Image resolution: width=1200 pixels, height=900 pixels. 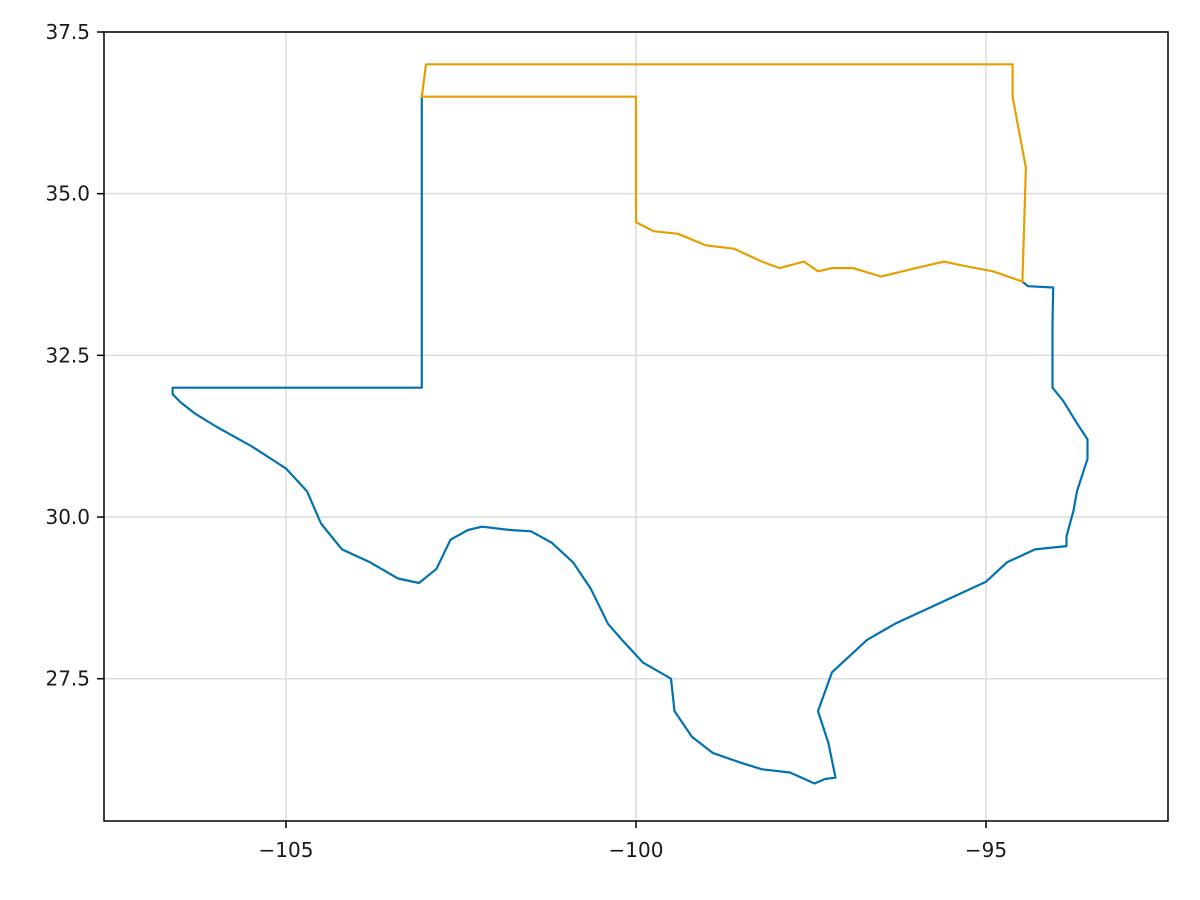 What do you see at coordinates (67, 355) in the screenshot?
I see `y-tick-label-2: 32.5` at bounding box center [67, 355].